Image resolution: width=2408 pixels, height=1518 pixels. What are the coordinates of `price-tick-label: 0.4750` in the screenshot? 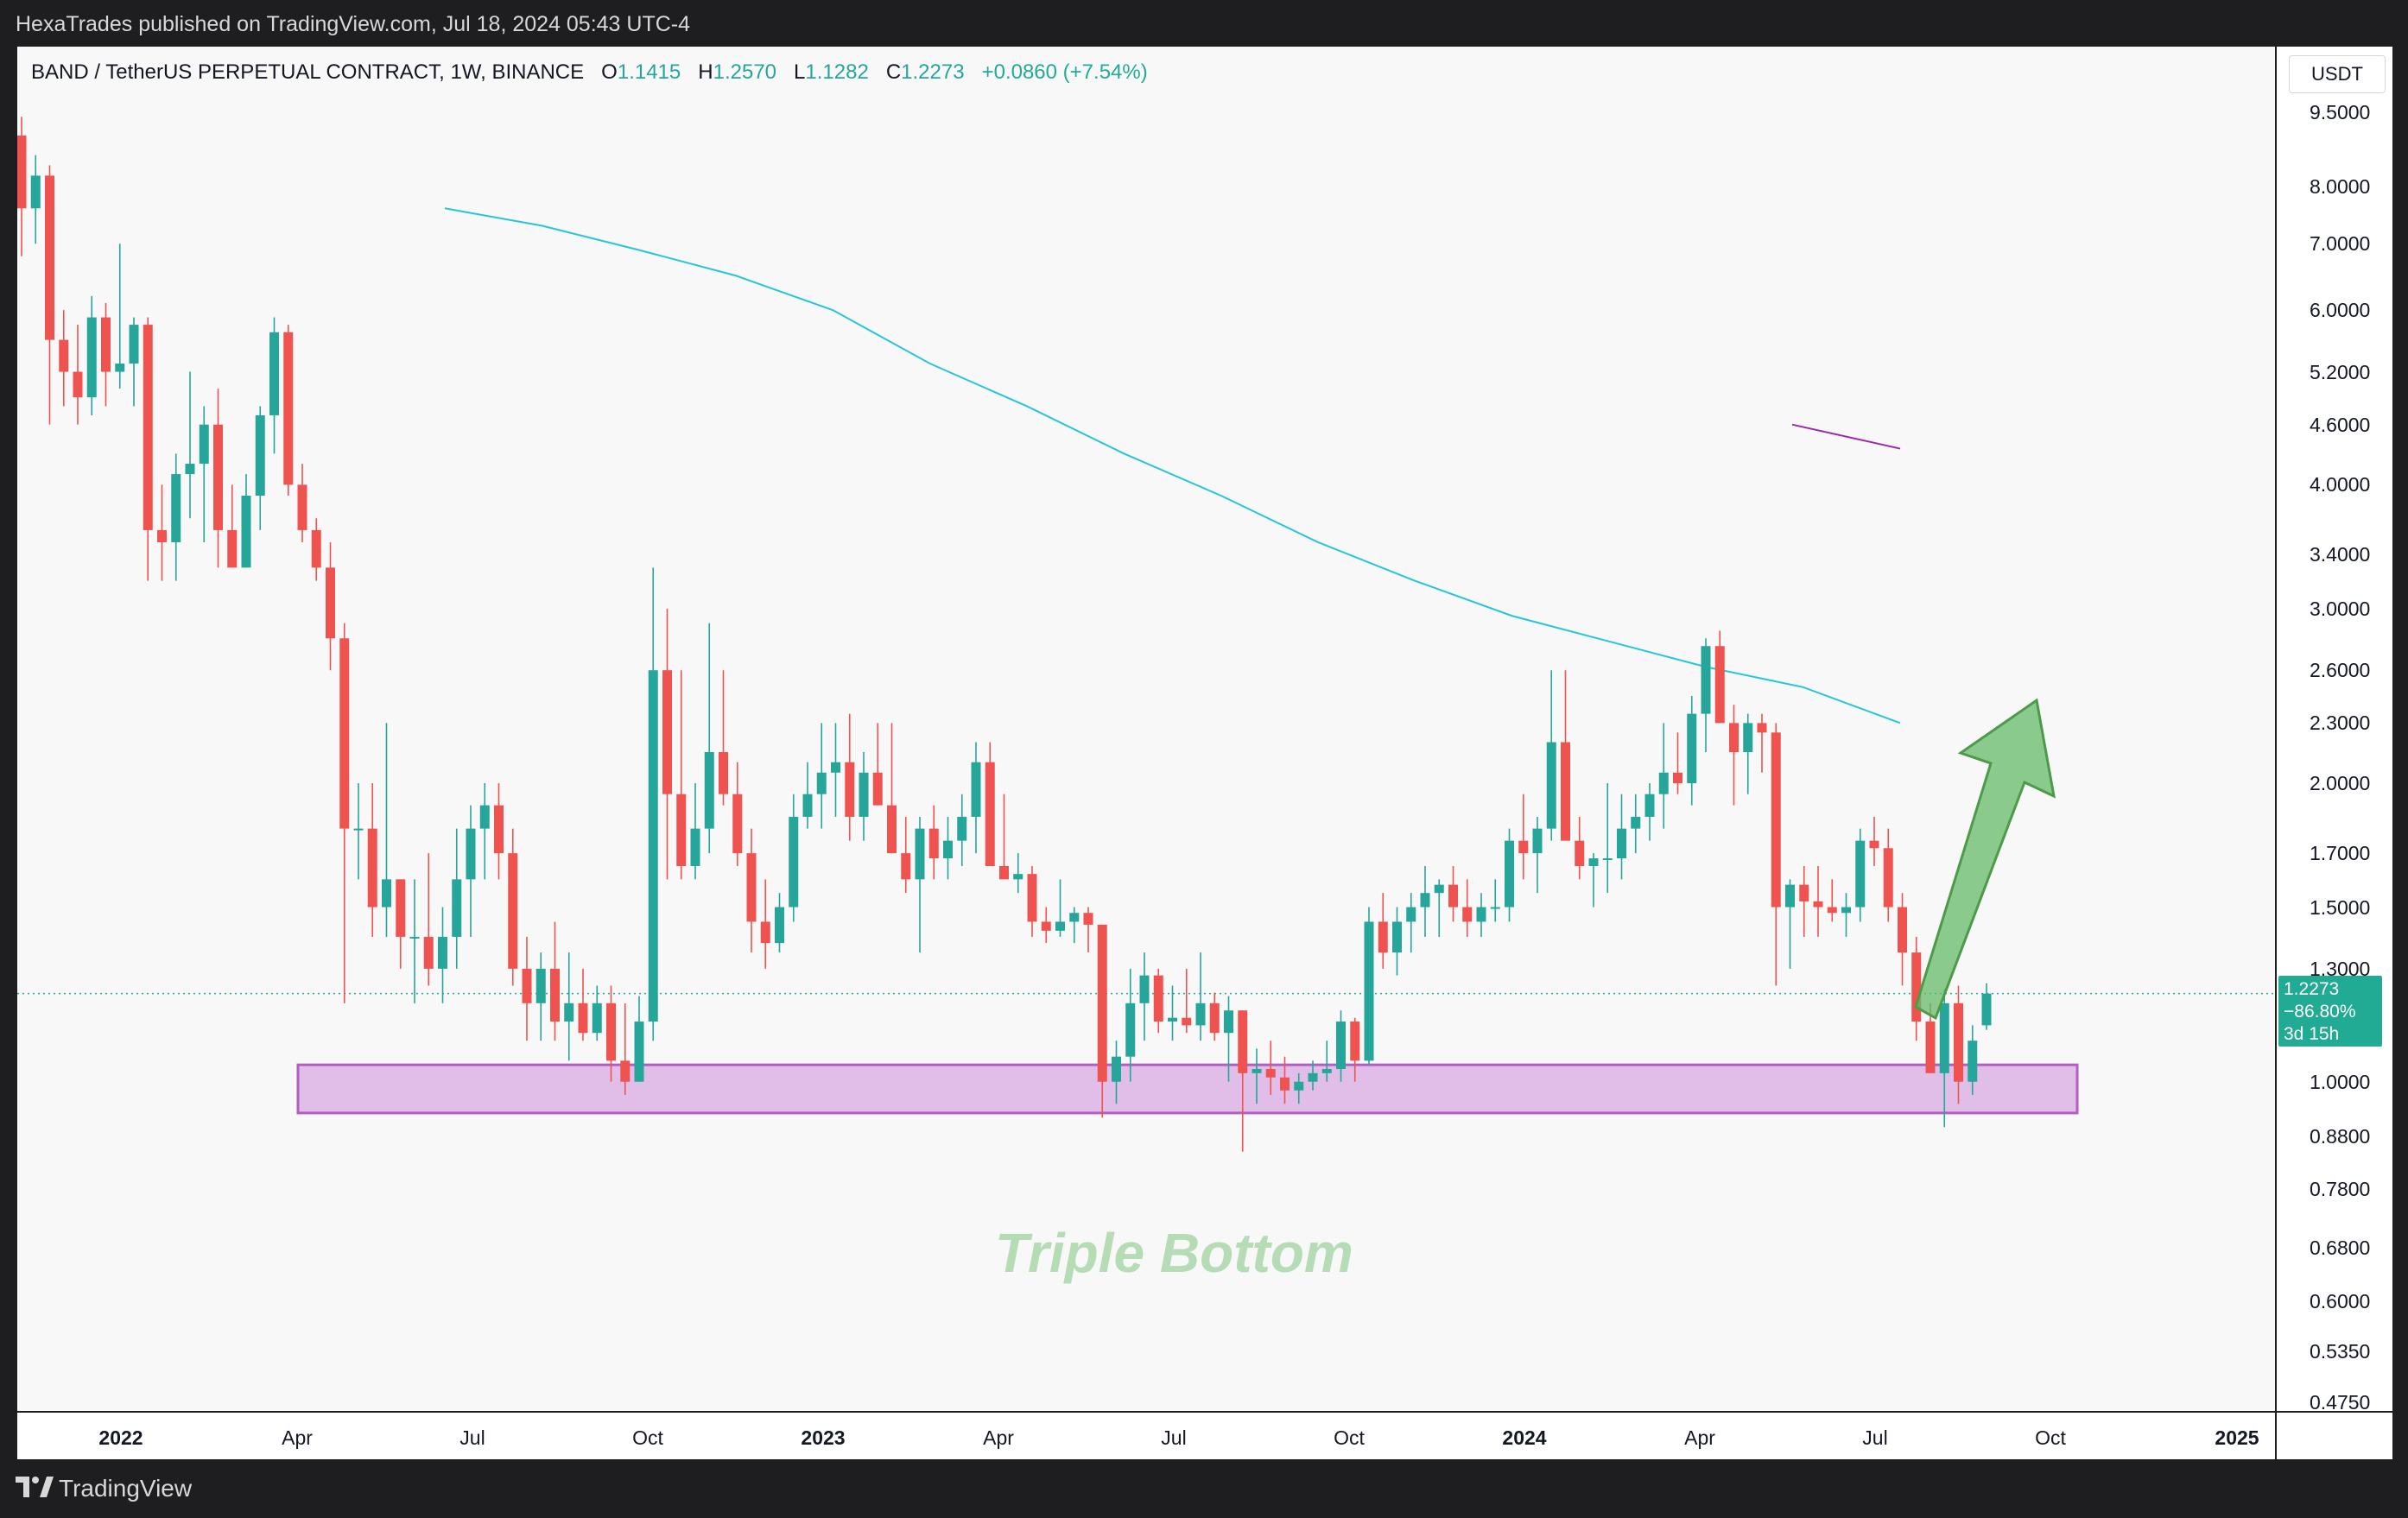 It's located at (2340, 1402).